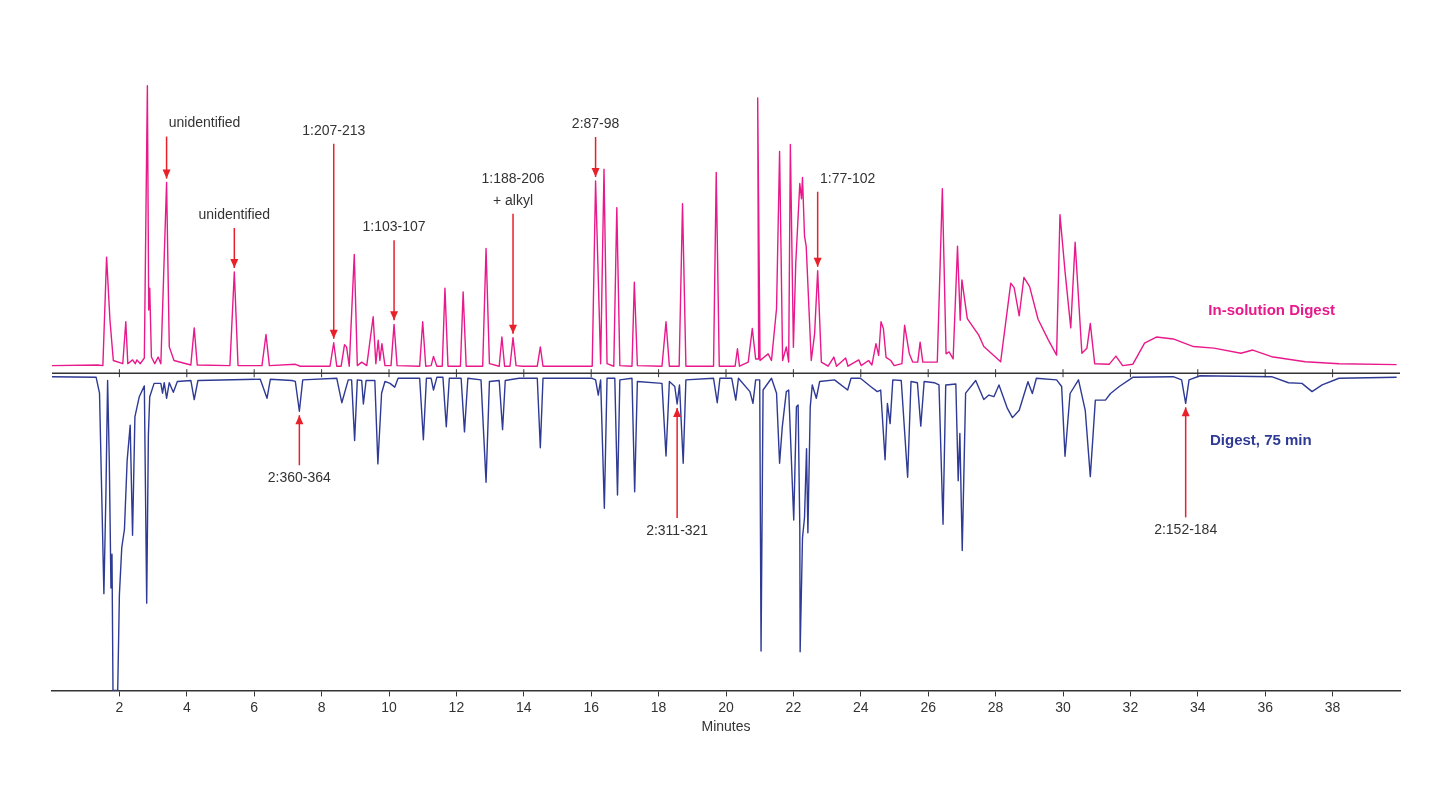  What do you see at coordinates (591, 706) in the screenshot?
I see `x-tick-label: 16` at bounding box center [591, 706].